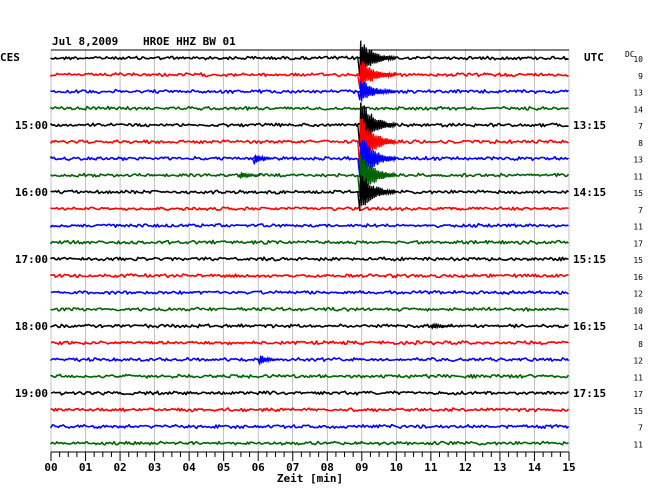 The height and width of the screenshot is (494, 650). I want to click on dc-offset-value: 16, so click(638, 277).